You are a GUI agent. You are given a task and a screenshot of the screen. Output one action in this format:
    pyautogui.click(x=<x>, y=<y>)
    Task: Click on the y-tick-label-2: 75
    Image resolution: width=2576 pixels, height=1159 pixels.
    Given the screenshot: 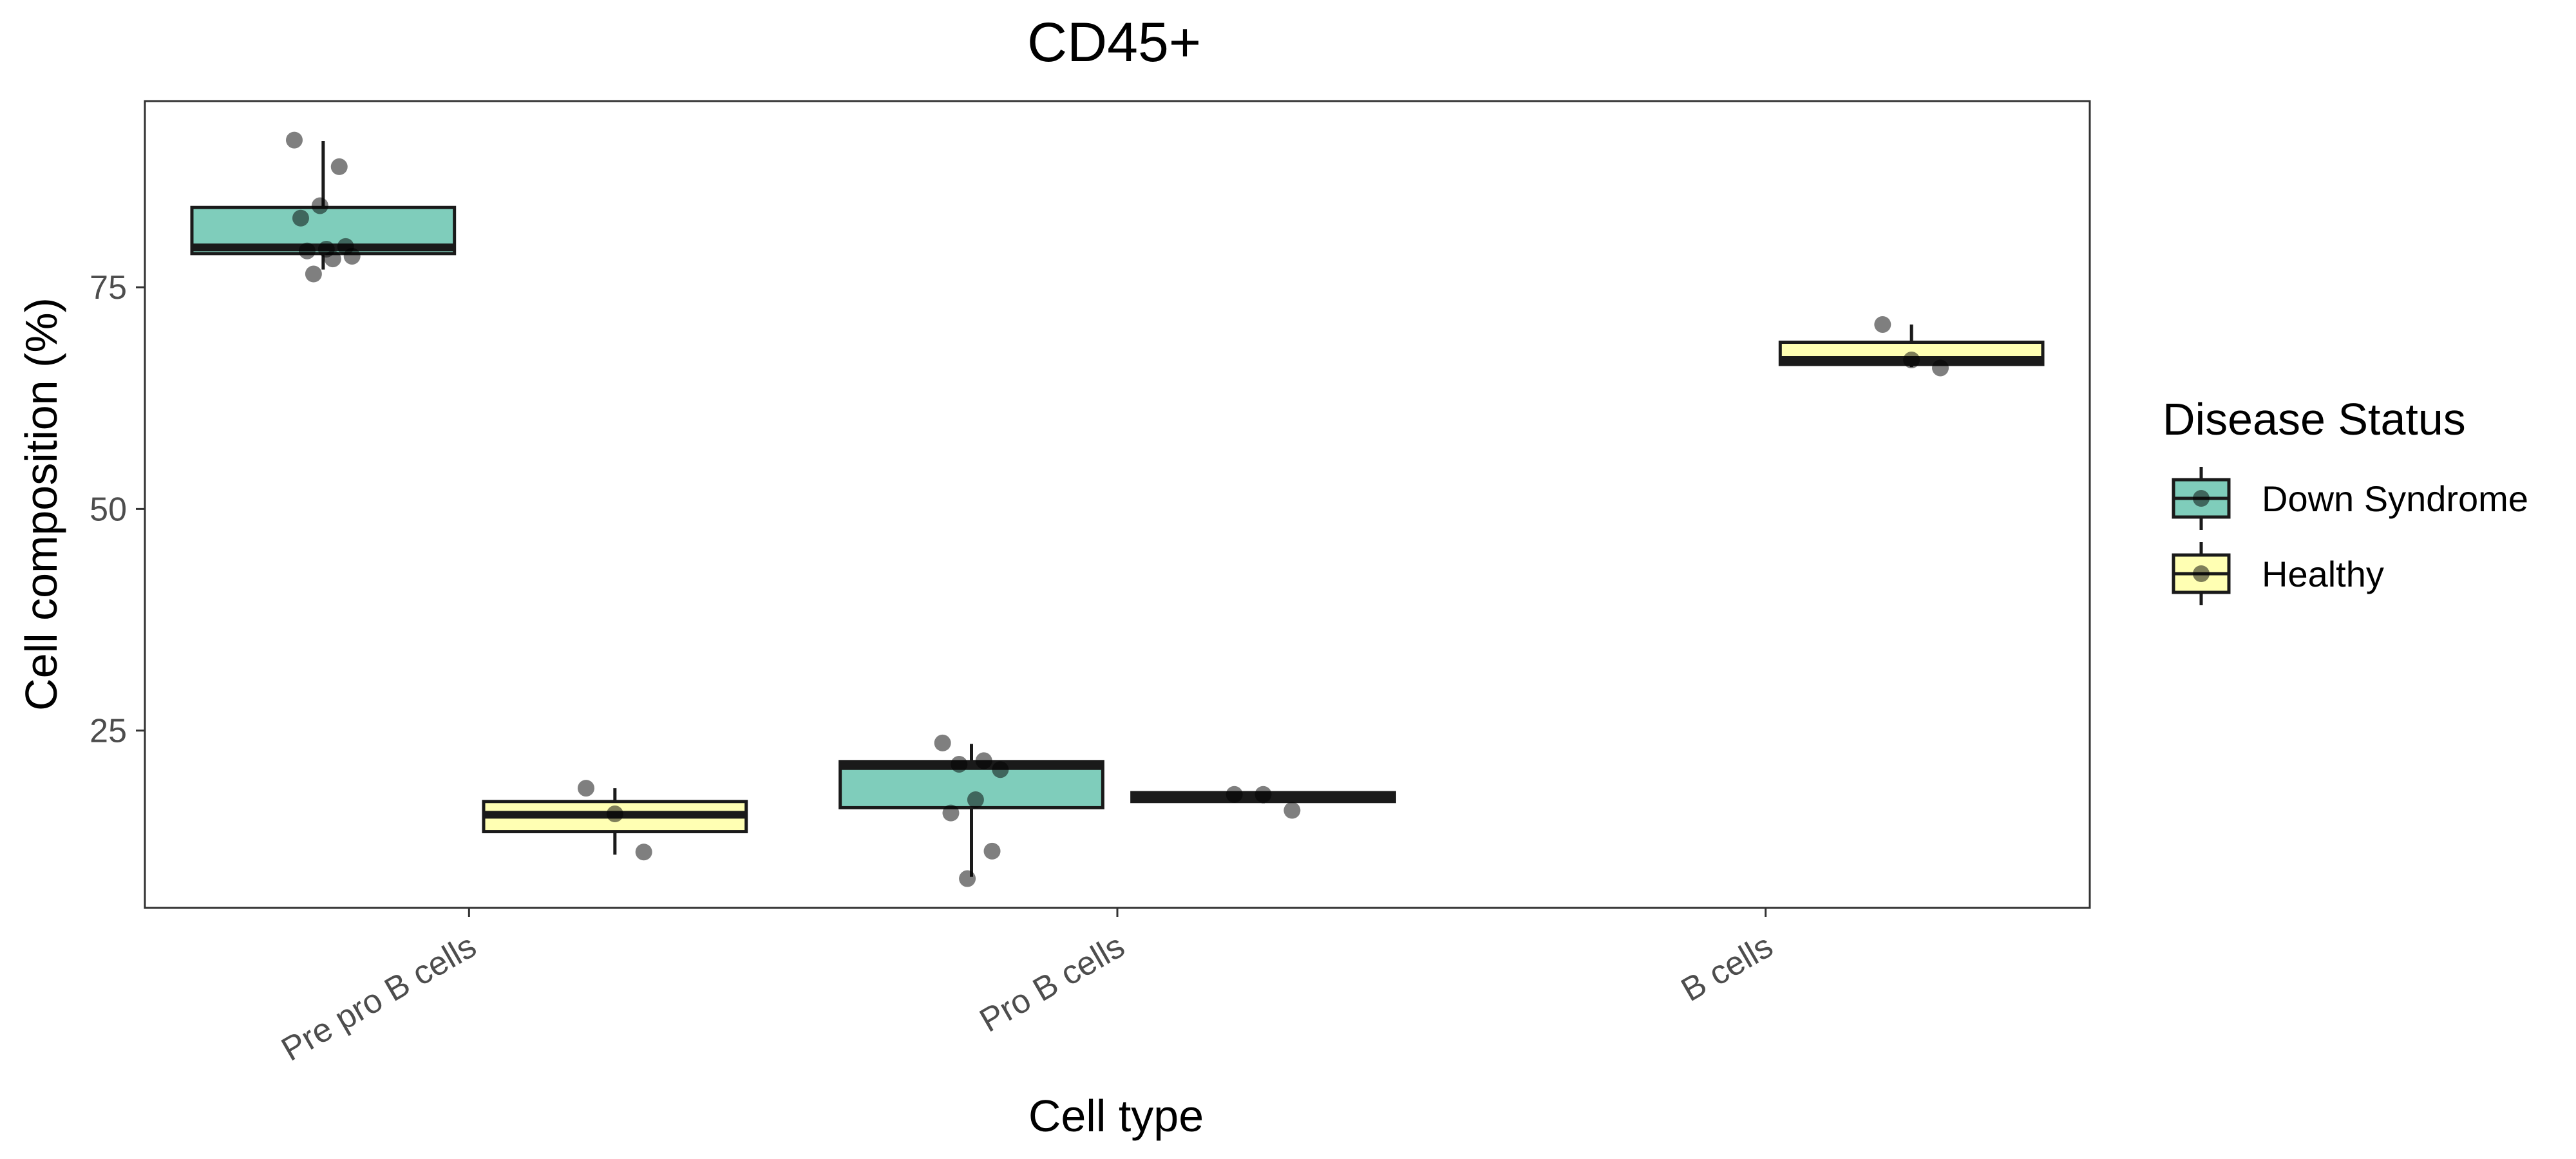 What is the action you would take?
    pyautogui.click(x=108, y=287)
    